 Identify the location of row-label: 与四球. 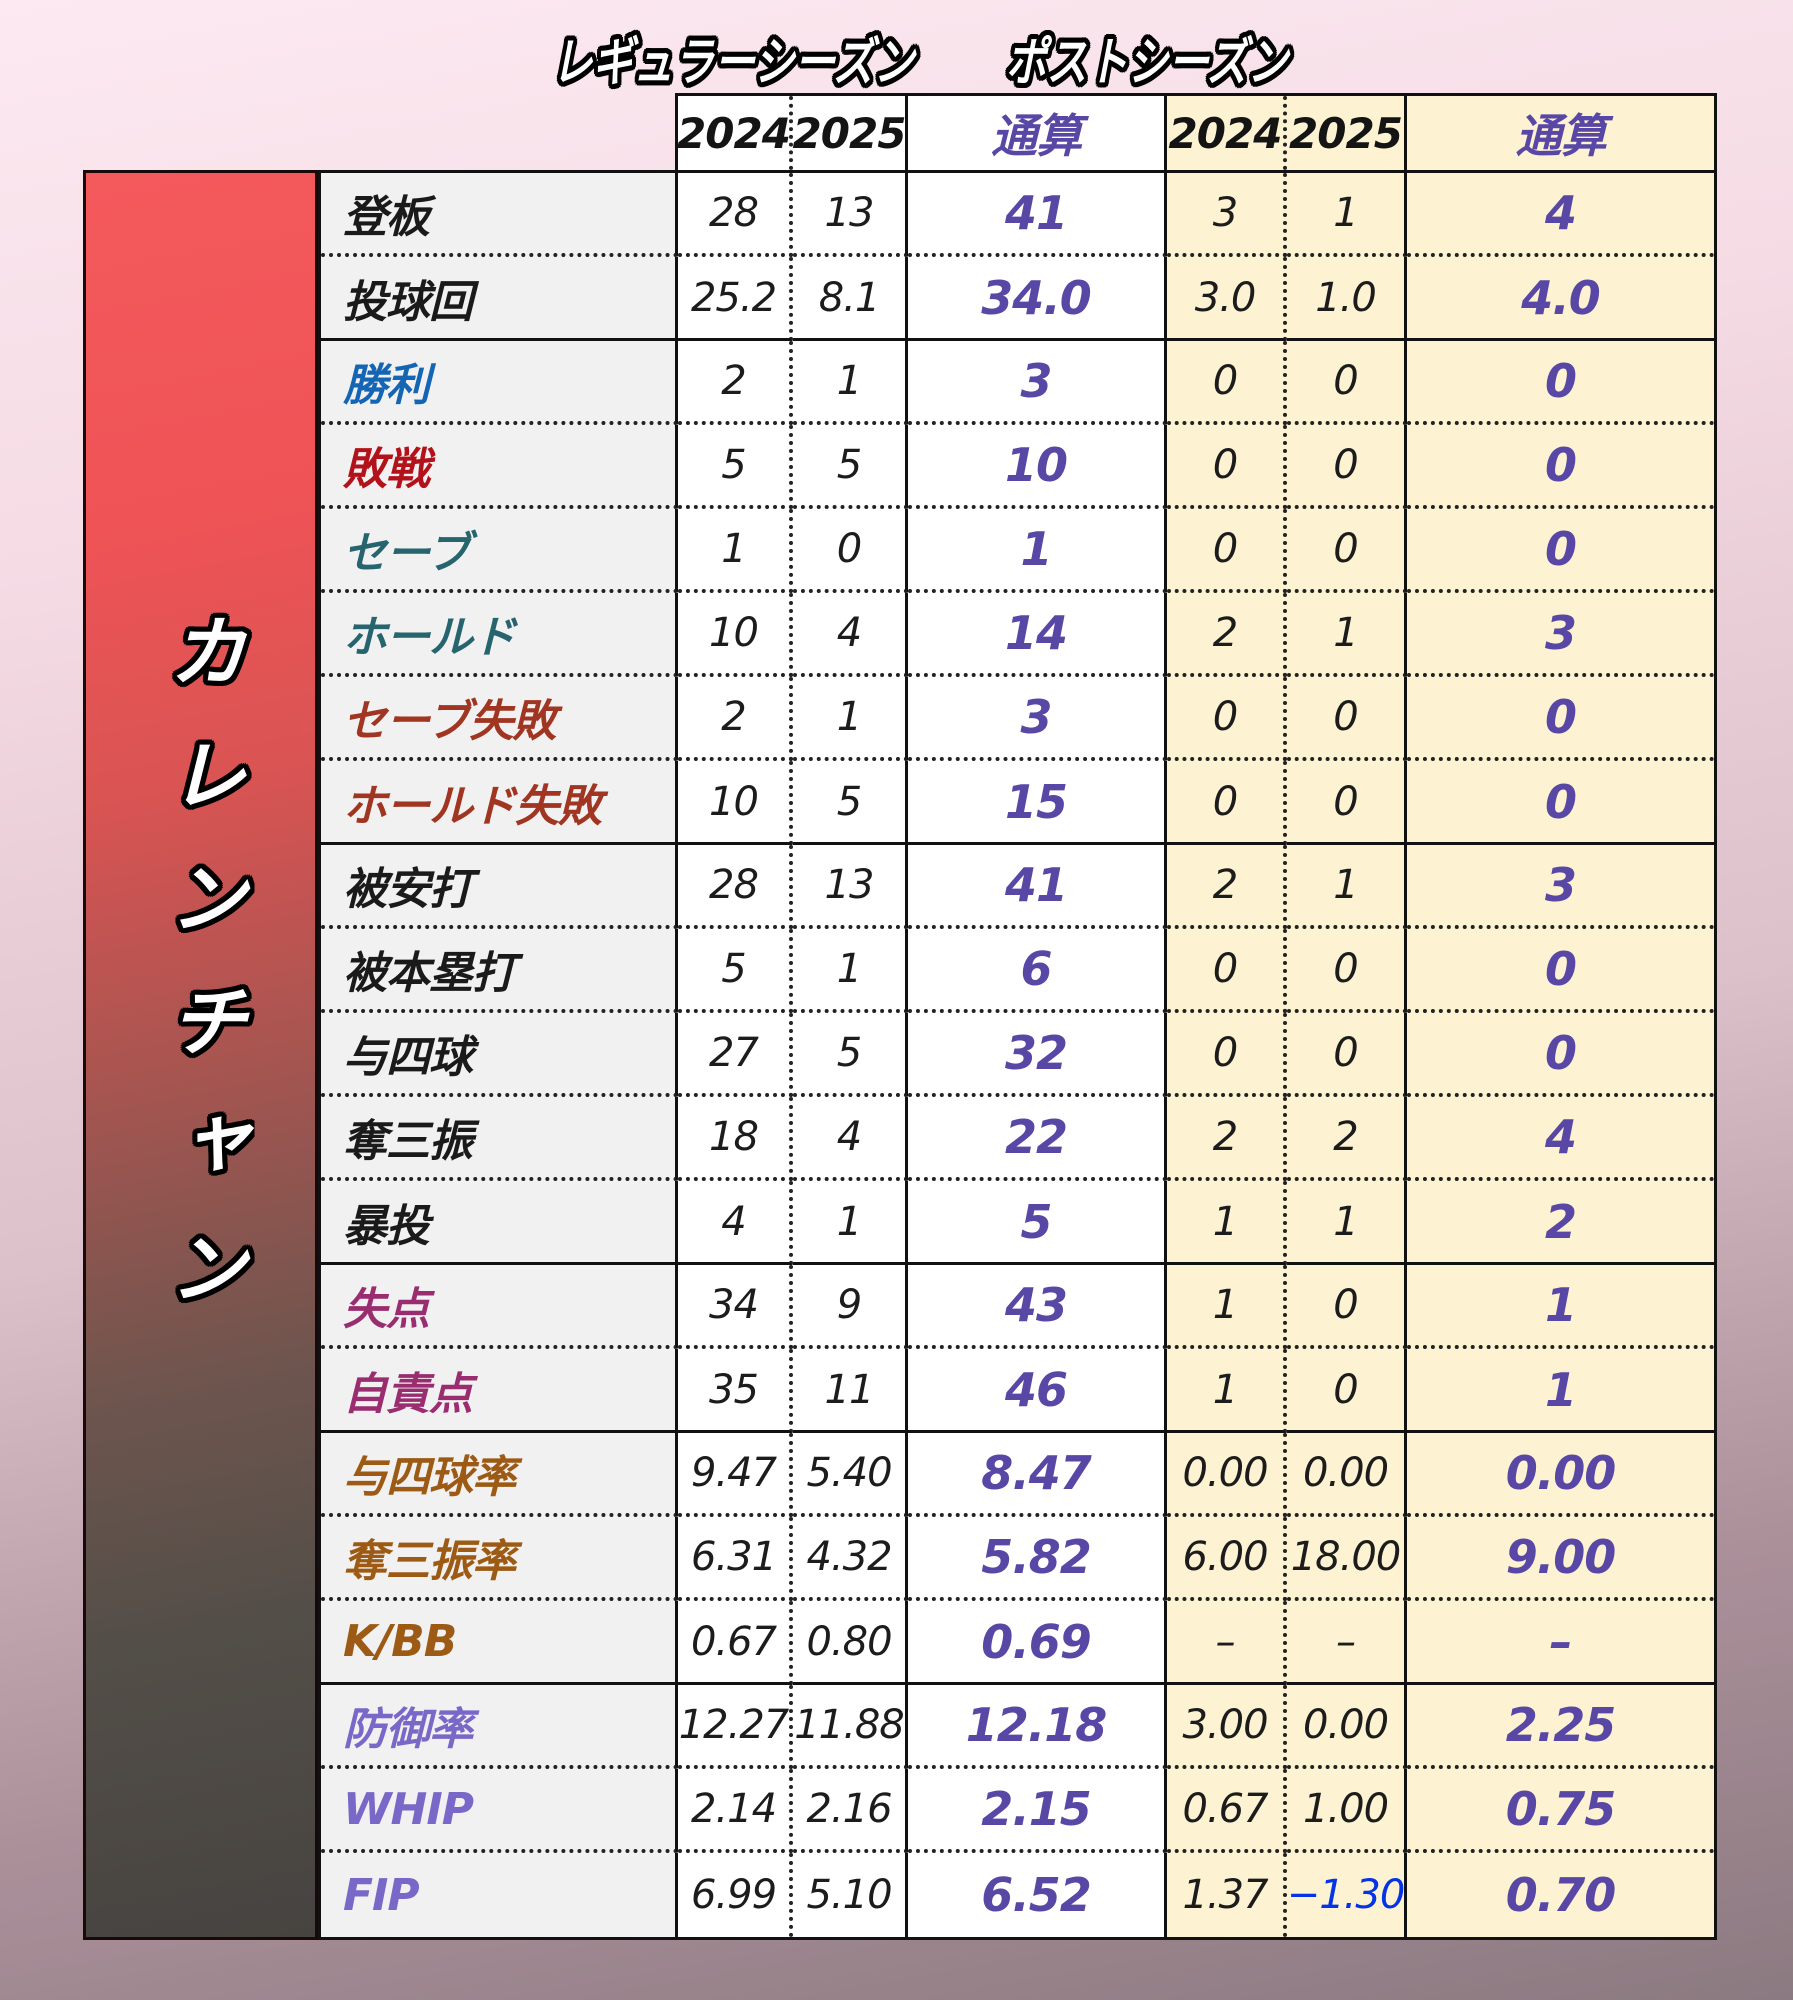
(499, 1055).